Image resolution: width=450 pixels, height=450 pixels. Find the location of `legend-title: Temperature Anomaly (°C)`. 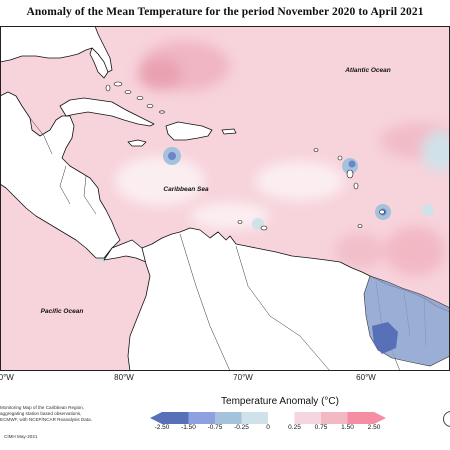

legend-title: Temperature Anomaly (°C) is located at coordinates (280, 401).